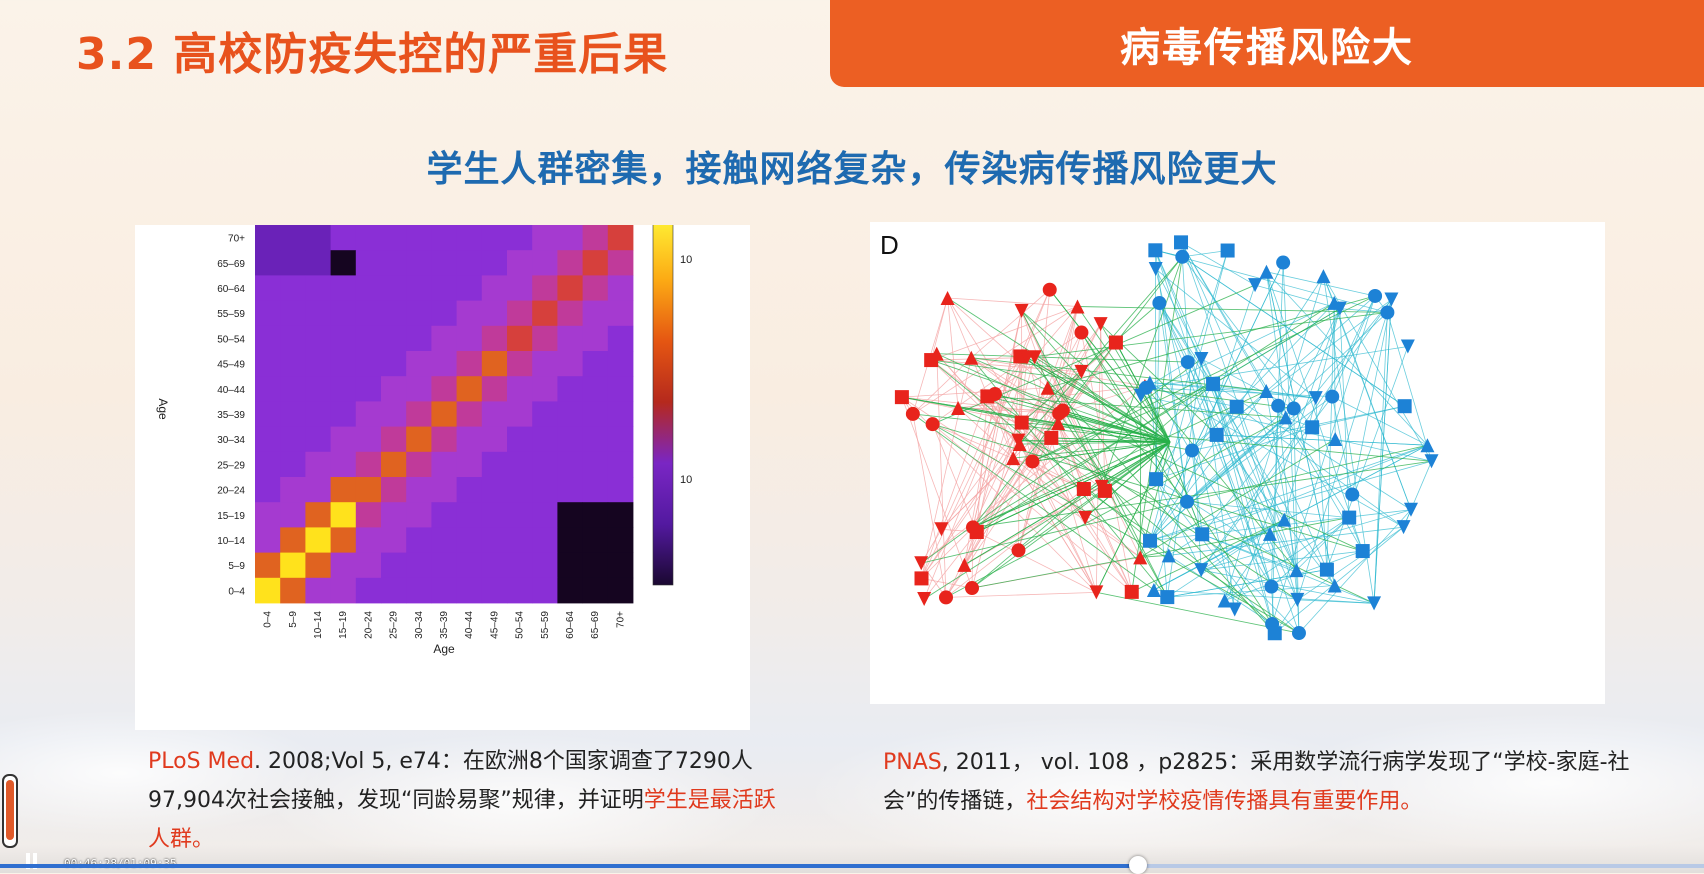 This screenshot has height=874, width=1704. I want to click on y-tick-label: 65–69, so click(231, 264).